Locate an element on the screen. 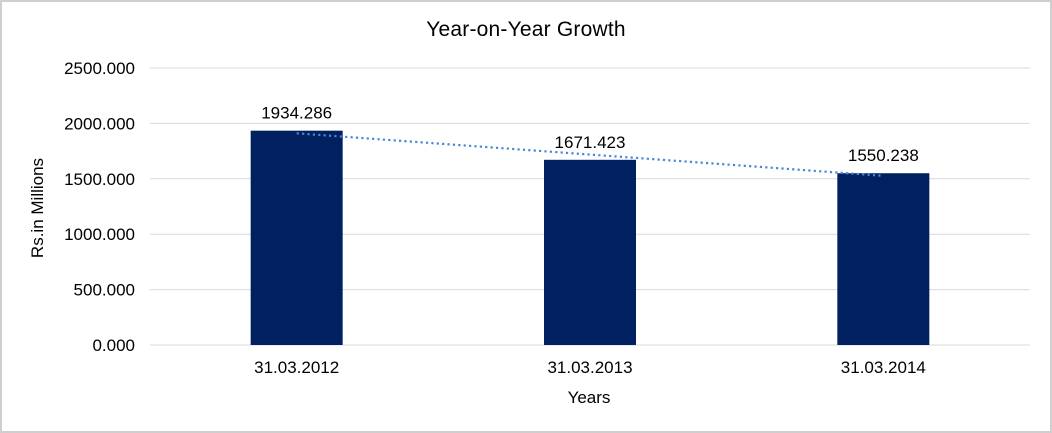 The width and height of the screenshot is (1052, 433). chart-title: Year-on-Year Growth is located at coordinates (526, 29).